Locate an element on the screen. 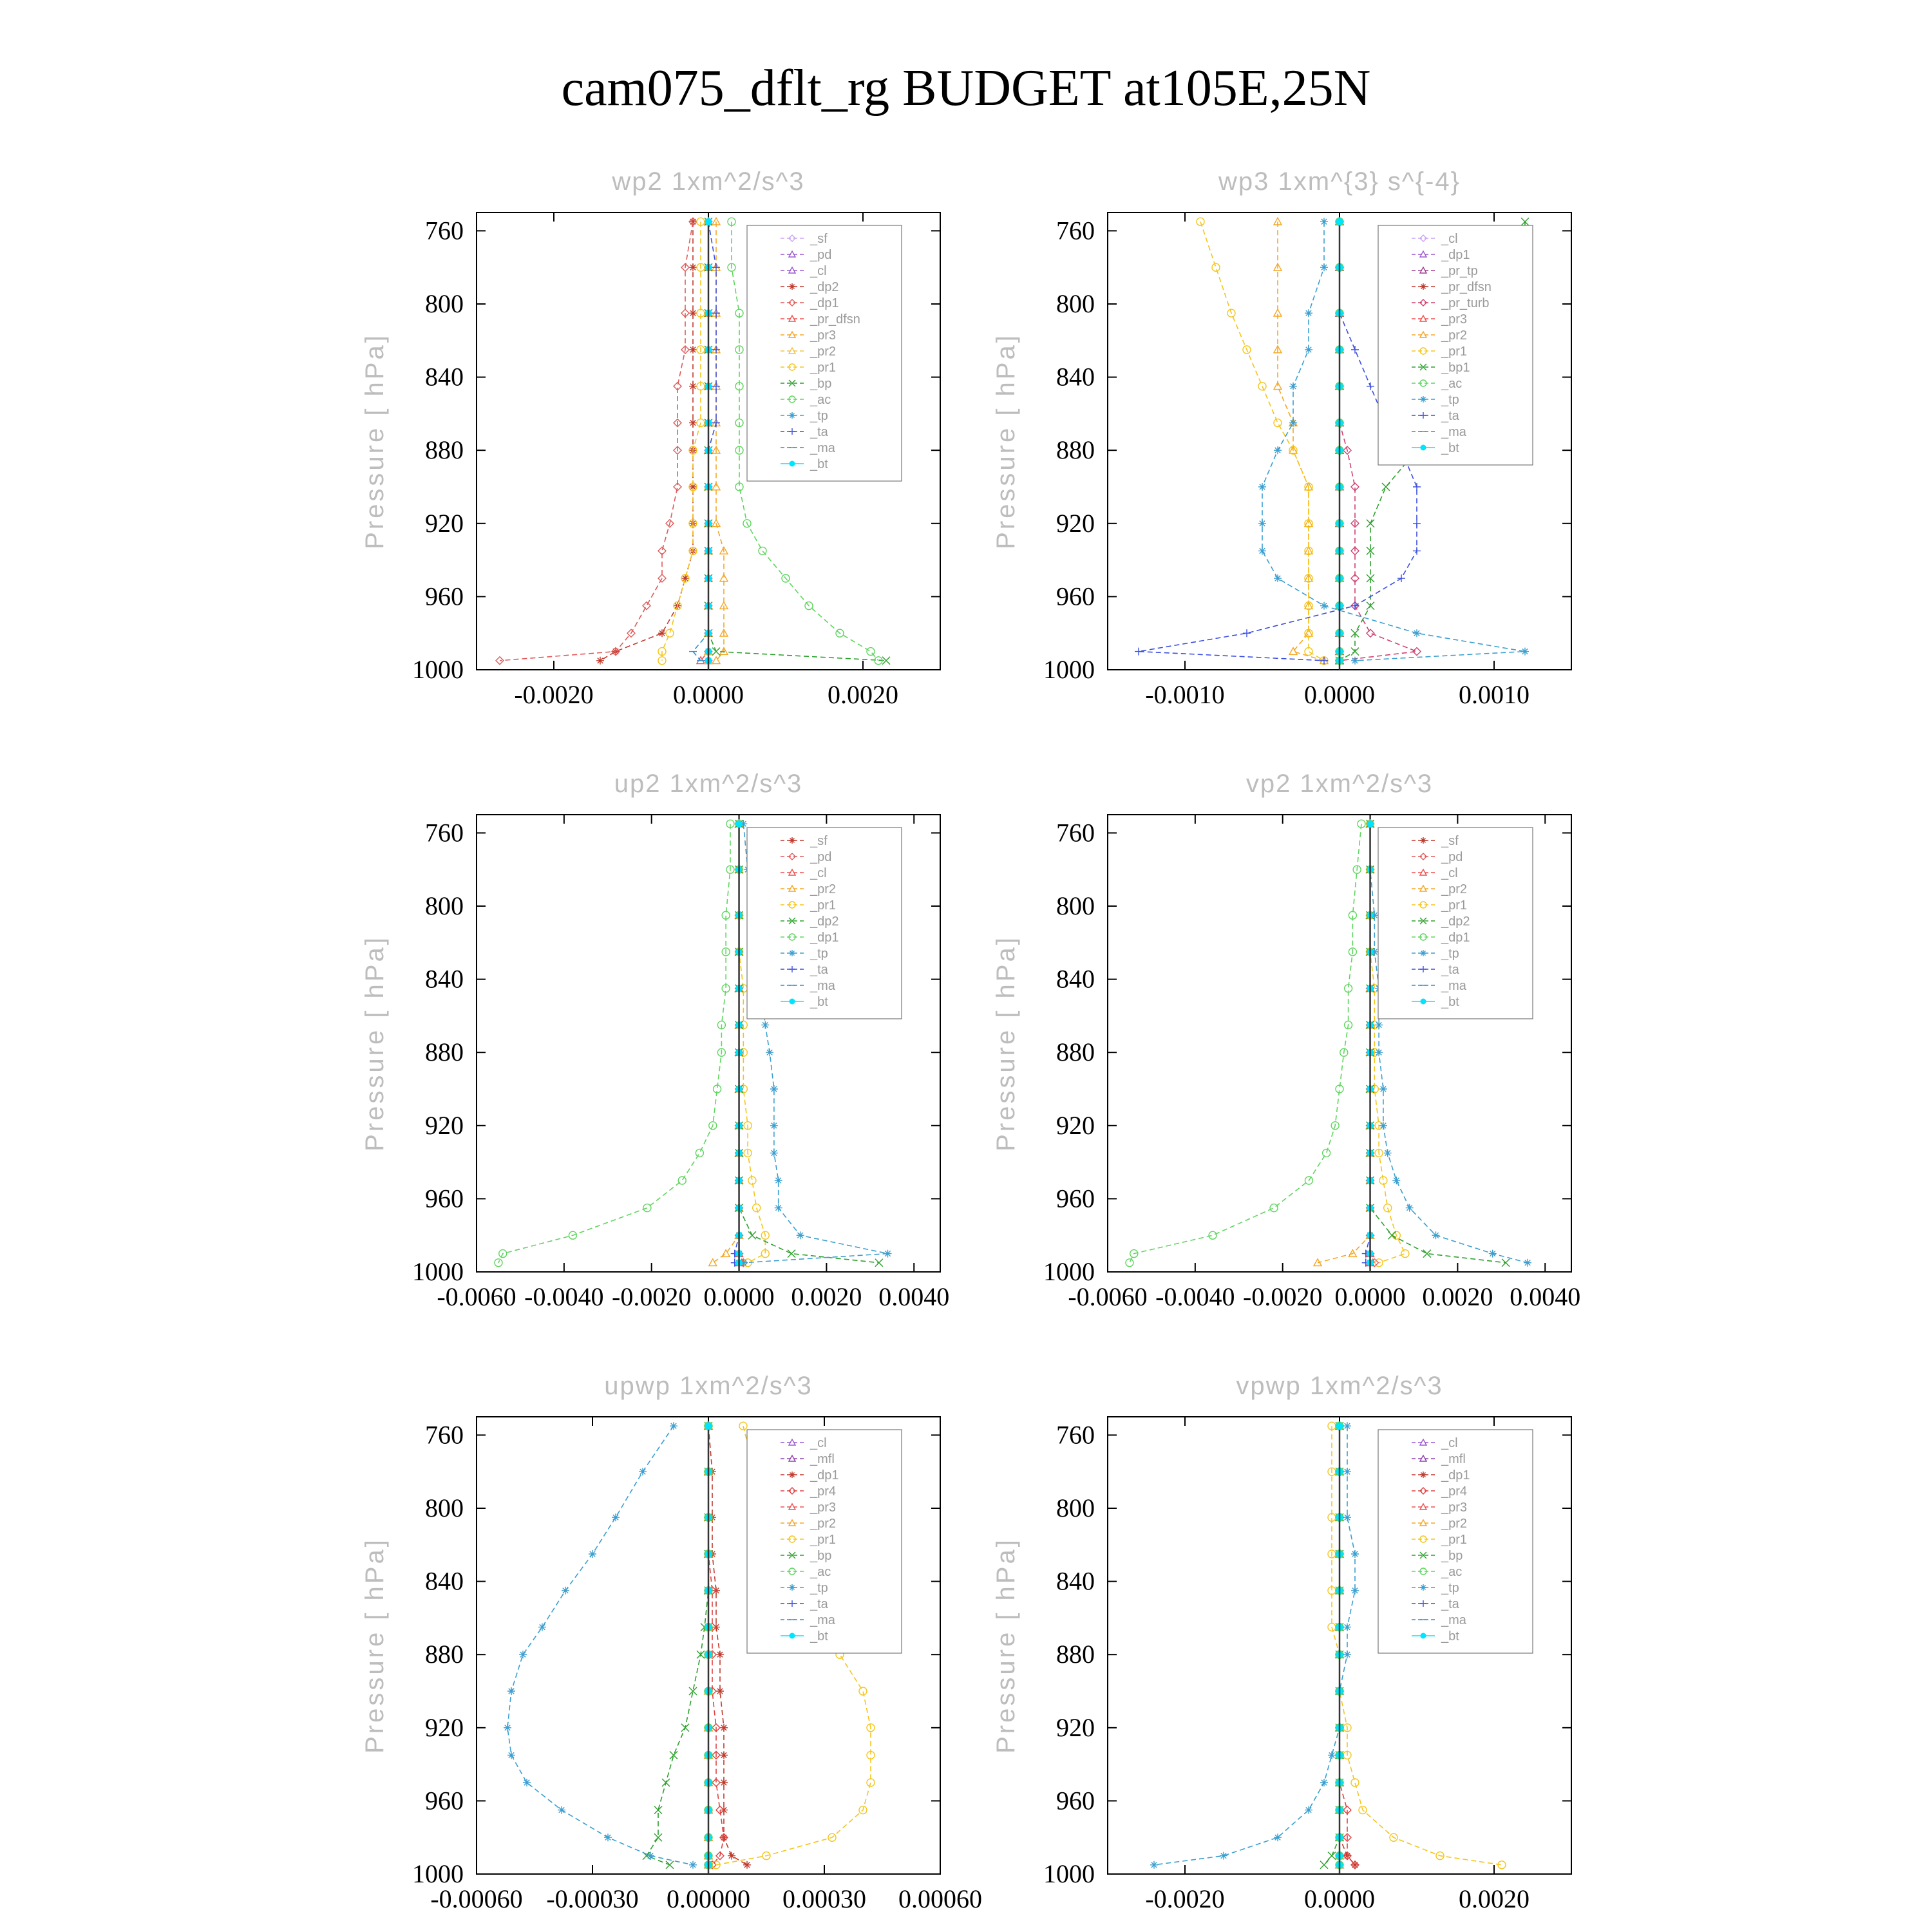 This screenshot has height=1932, width=1932. data-point-bp1 is located at coordinates (1370, 606).